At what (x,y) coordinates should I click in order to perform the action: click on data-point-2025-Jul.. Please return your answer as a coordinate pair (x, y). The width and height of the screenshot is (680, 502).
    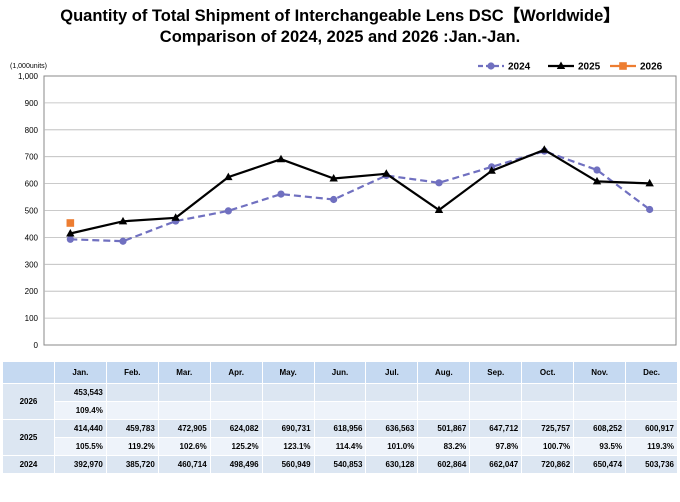
    Looking at the image, I should click on (386, 173).